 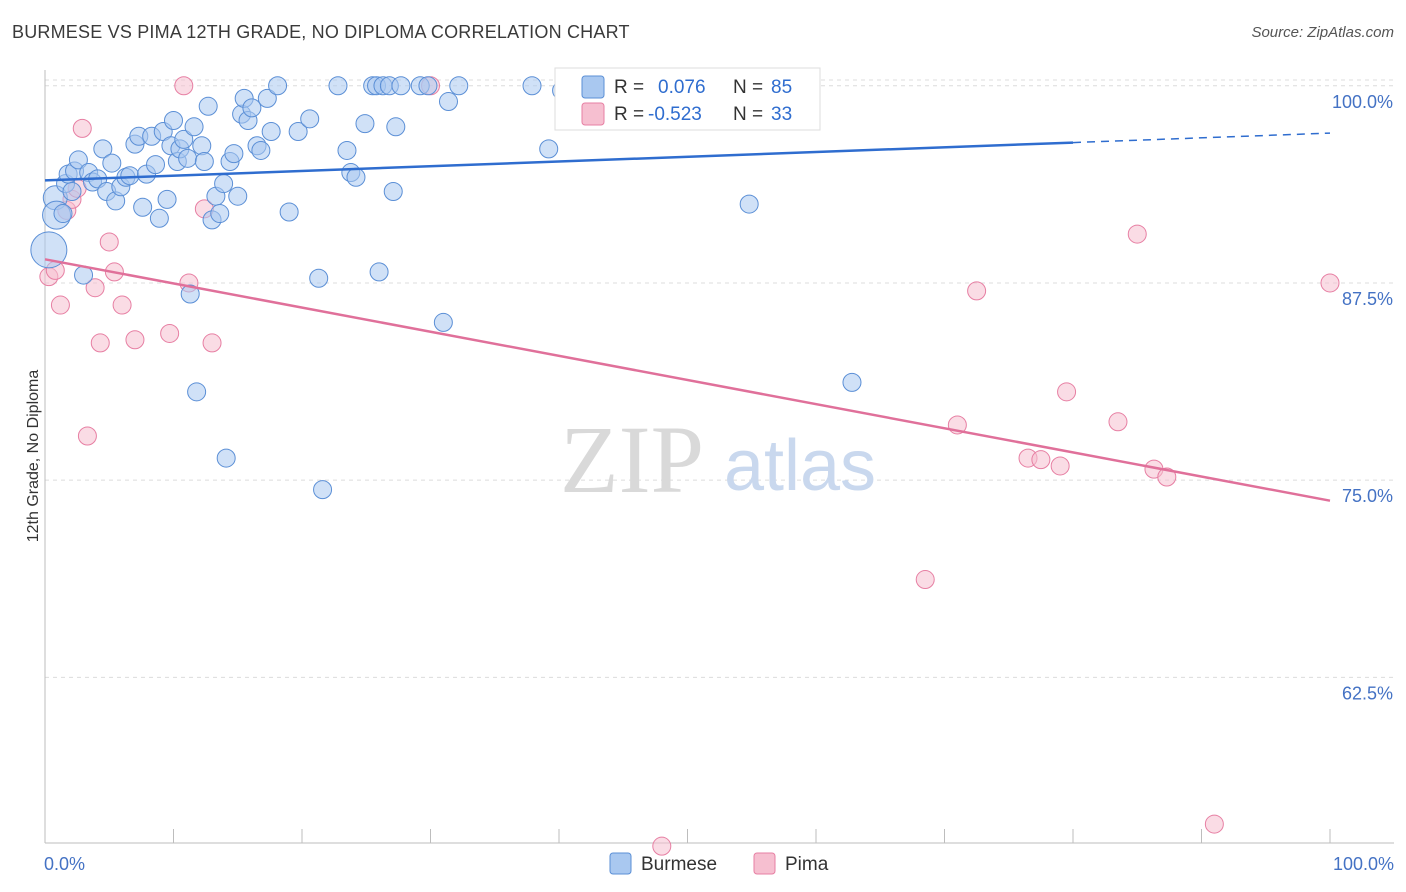 What do you see at coordinates (687, 99) in the screenshot?
I see `legend-box: R = 0.076 N = 85 R = -0.523 N = 33` at bounding box center [687, 99].